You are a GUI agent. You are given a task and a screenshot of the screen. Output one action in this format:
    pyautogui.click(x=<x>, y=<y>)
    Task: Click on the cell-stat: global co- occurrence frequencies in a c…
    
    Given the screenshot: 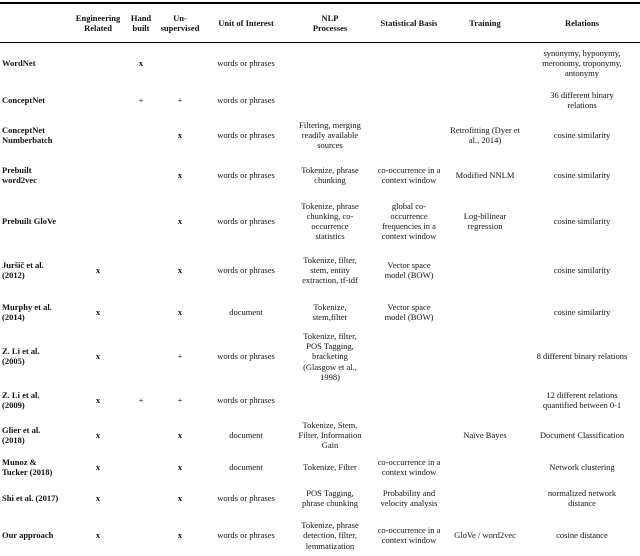 What is the action you would take?
    pyautogui.click(x=409, y=221)
    